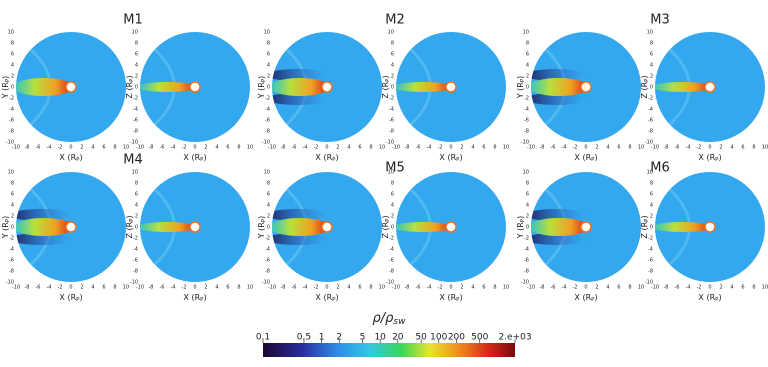 Image resolution: width=768 pixels, height=367 pixels. I want to click on colorbar-tick-label: 10, so click(380, 338).